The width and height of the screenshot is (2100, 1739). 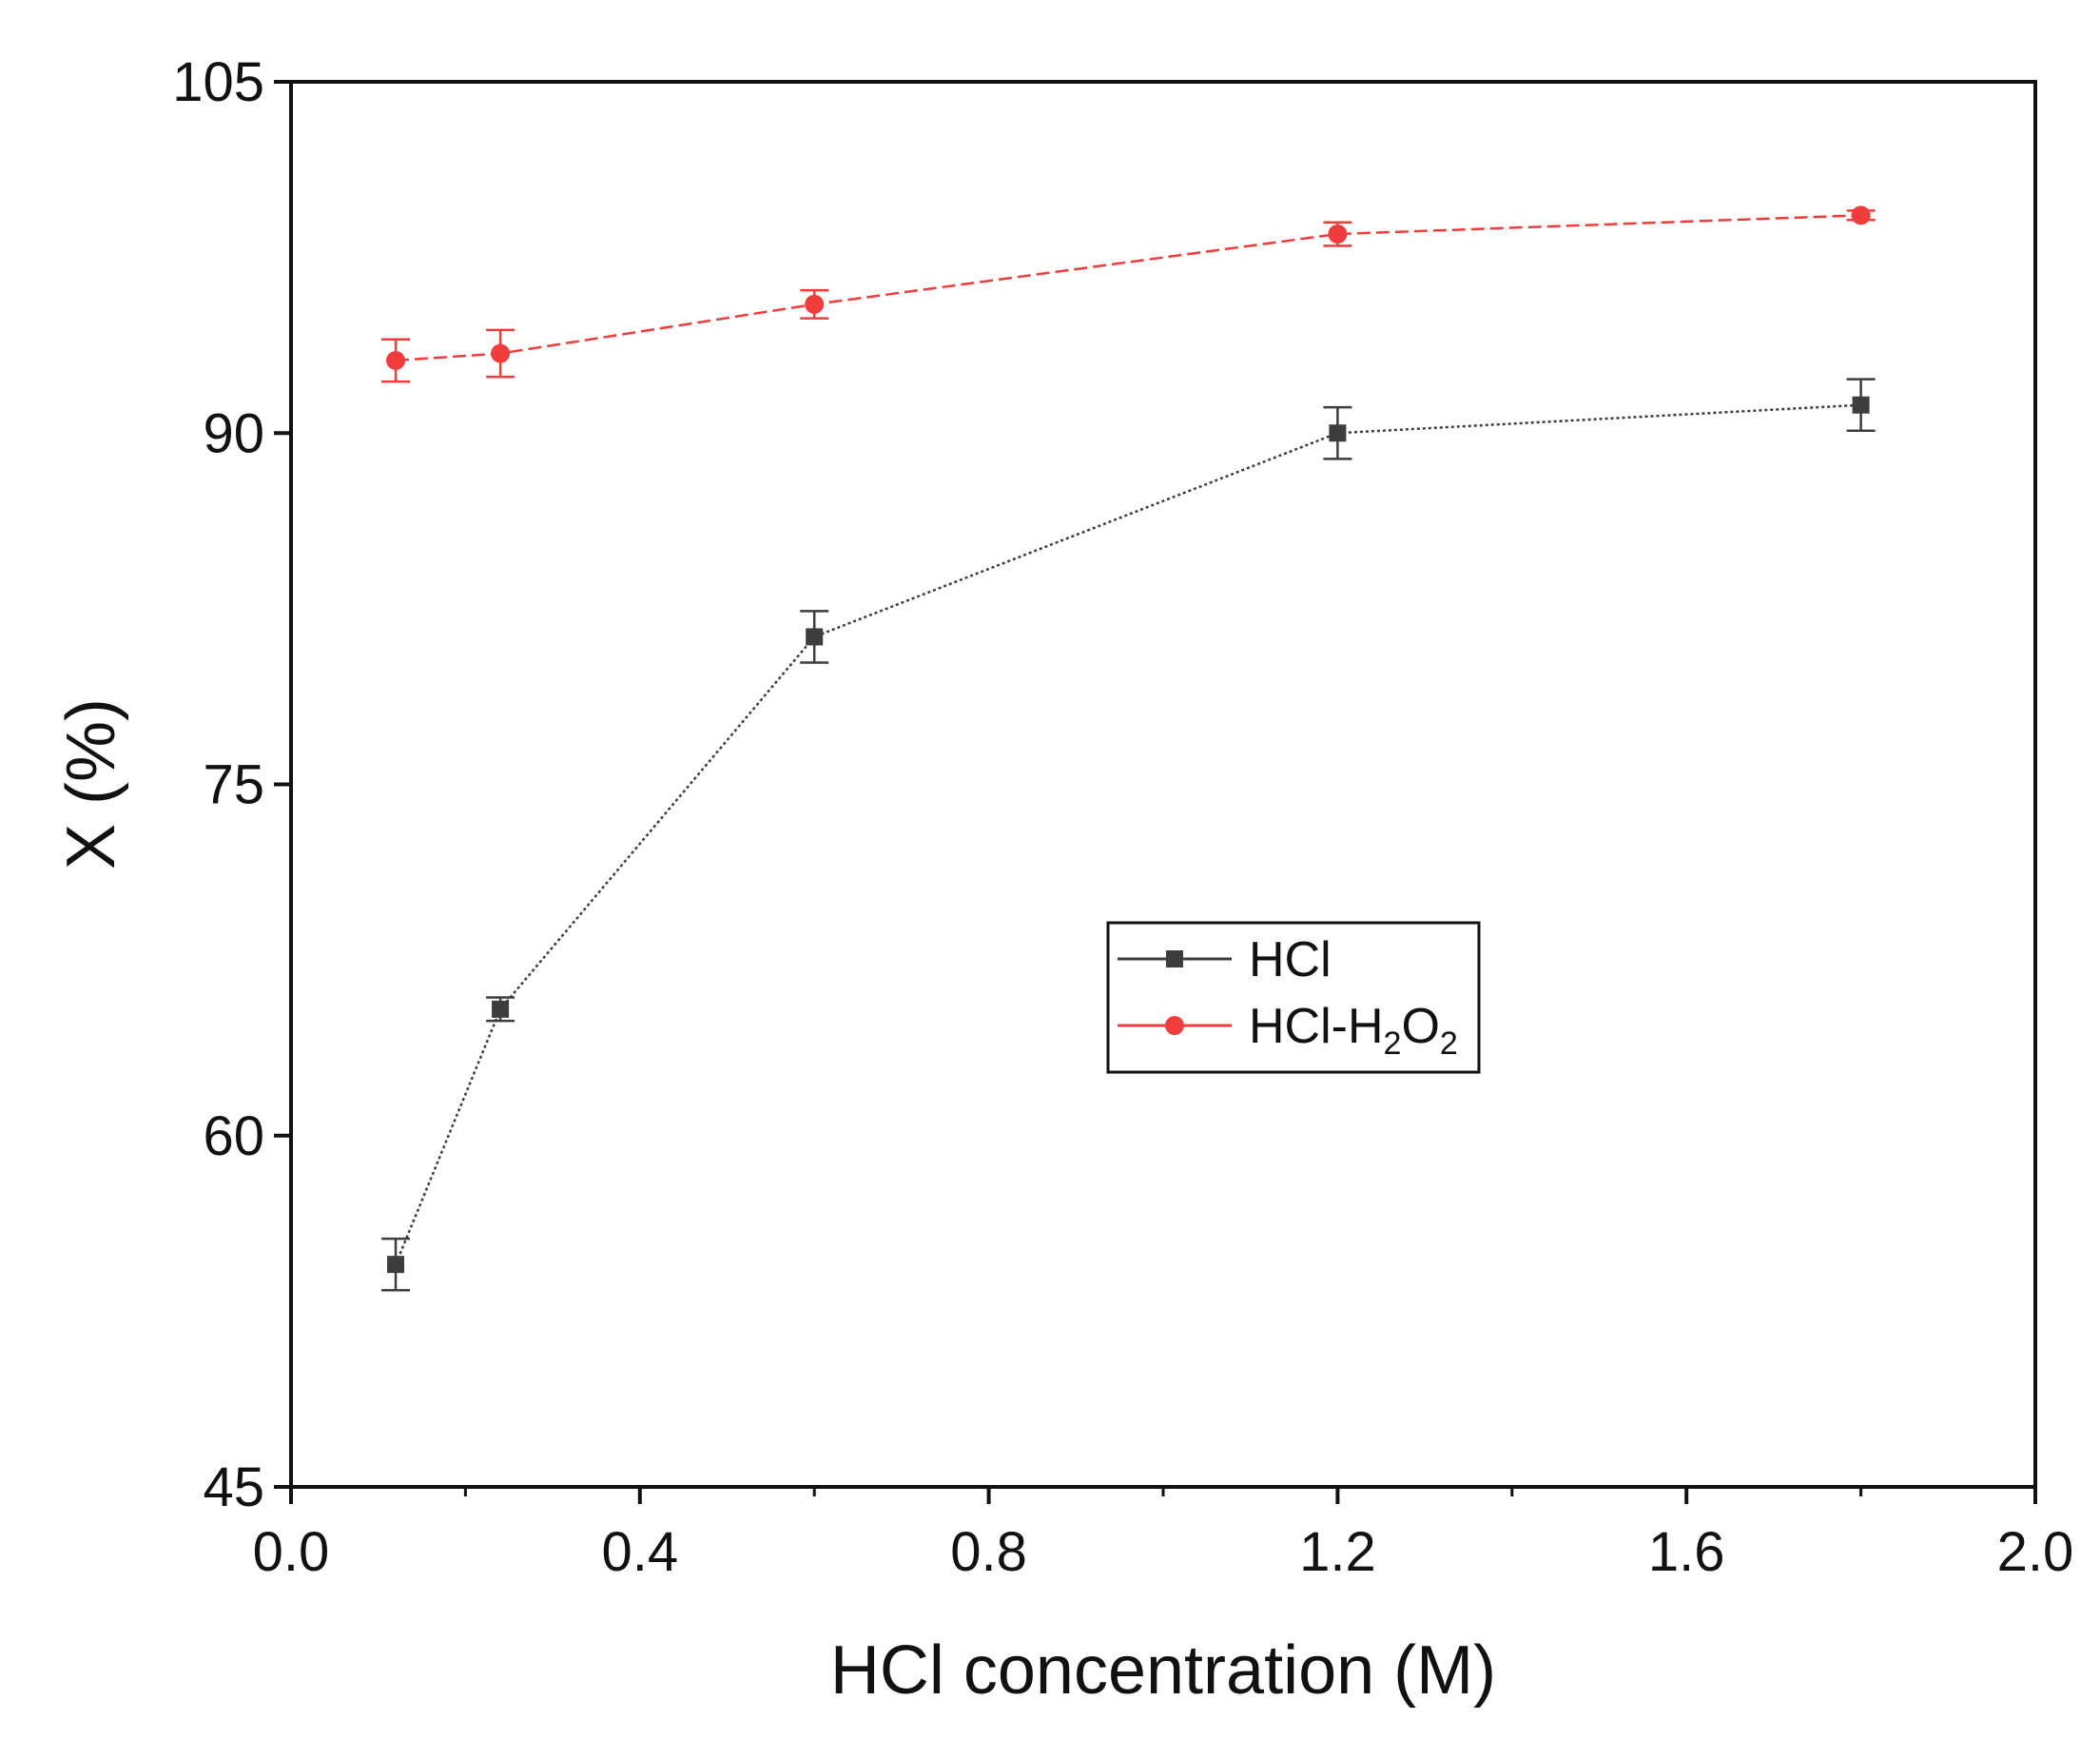 What do you see at coordinates (91, 784) in the screenshot?
I see `y-axis-title: X (%)` at bounding box center [91, 784].